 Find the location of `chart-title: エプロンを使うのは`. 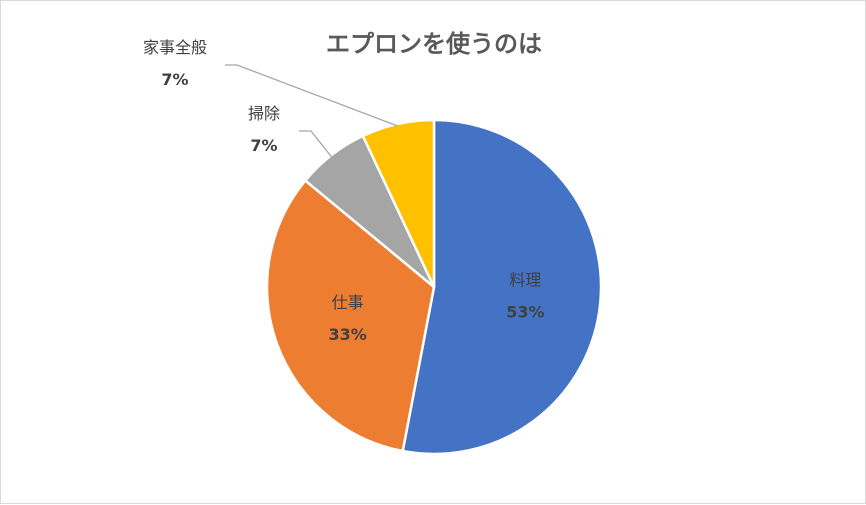

chart-title: エプロンを使うのは is located at coordinates (434, 44).